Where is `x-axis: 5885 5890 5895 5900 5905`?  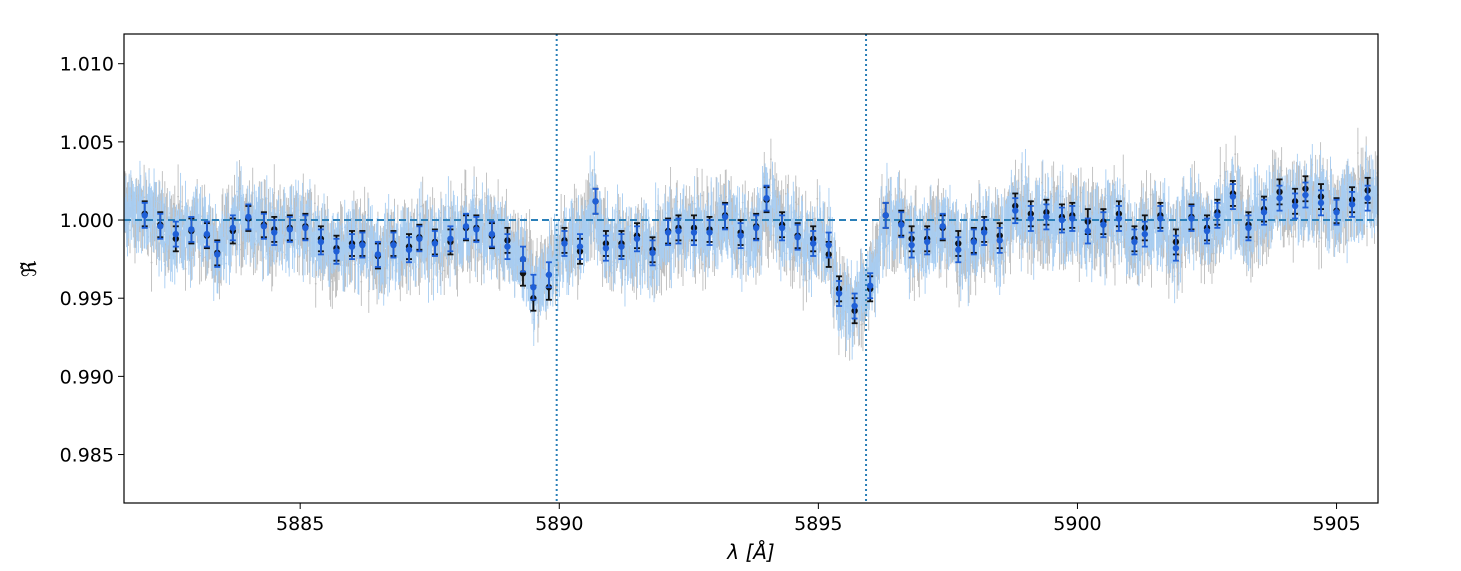
x-axis: 5885 5890 5895 5900 5905 is located at coordinates (818, 519).